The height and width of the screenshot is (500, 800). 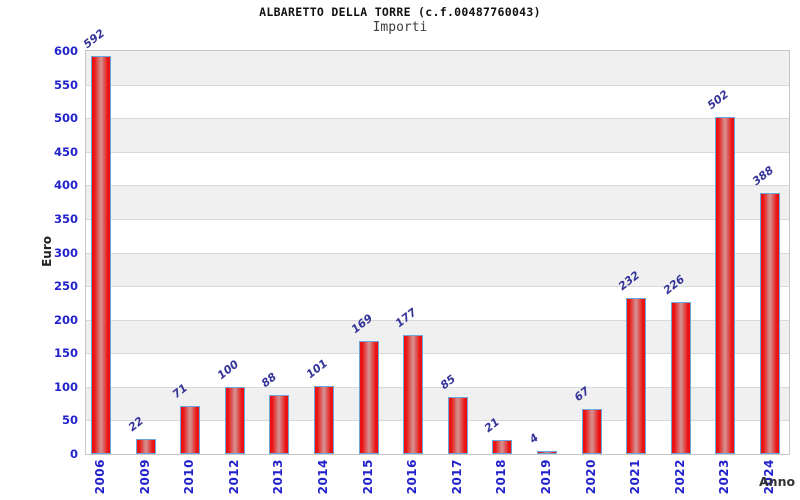 I want to click on bar-2017, so click(x=457, y=425).